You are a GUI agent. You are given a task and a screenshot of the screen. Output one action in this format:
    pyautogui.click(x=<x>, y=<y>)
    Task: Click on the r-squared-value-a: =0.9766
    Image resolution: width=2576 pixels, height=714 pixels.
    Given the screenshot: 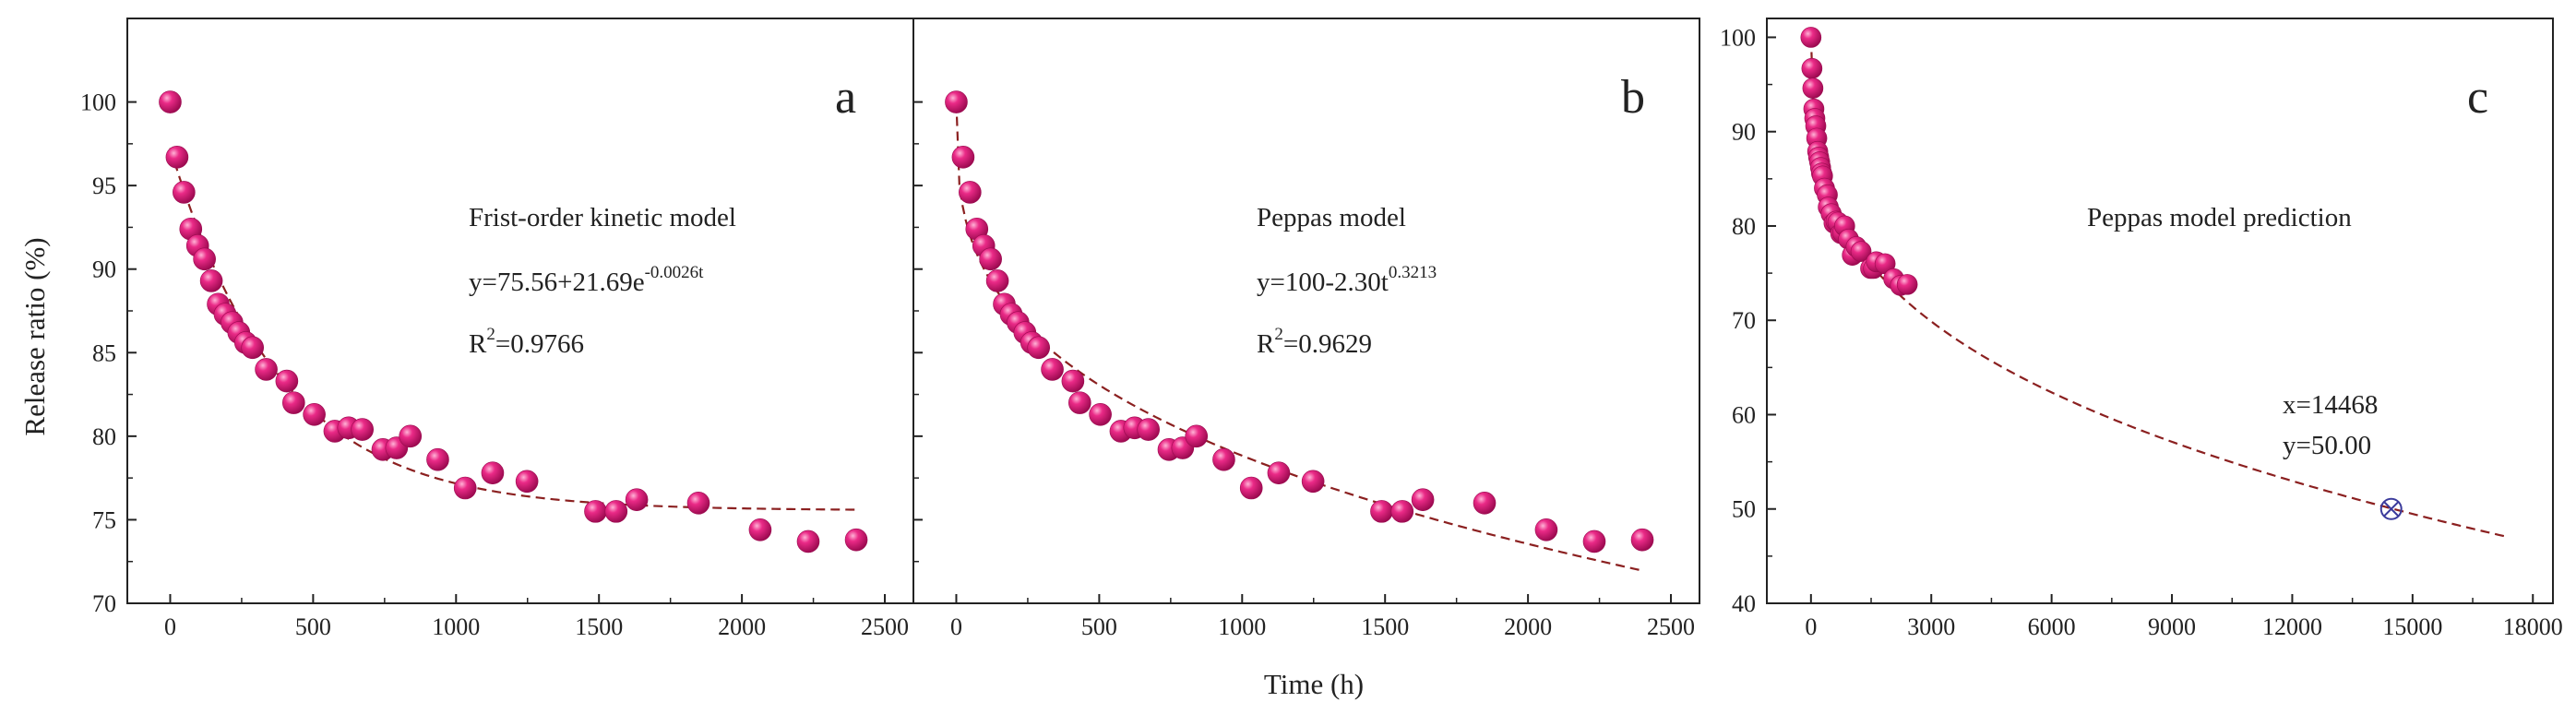 What is the action you would take?
    pyautogui.click(x=539, y=344)
    